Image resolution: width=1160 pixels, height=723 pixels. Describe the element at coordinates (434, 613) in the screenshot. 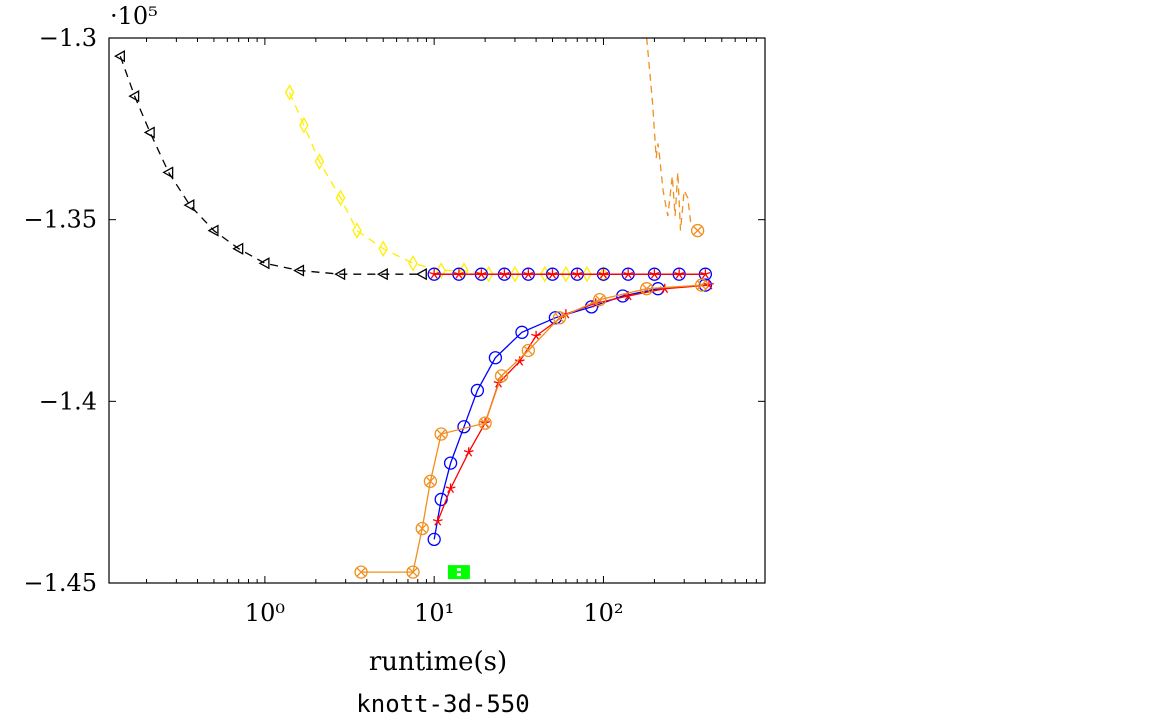

I see `x-tick-label: 10¹` at that location.